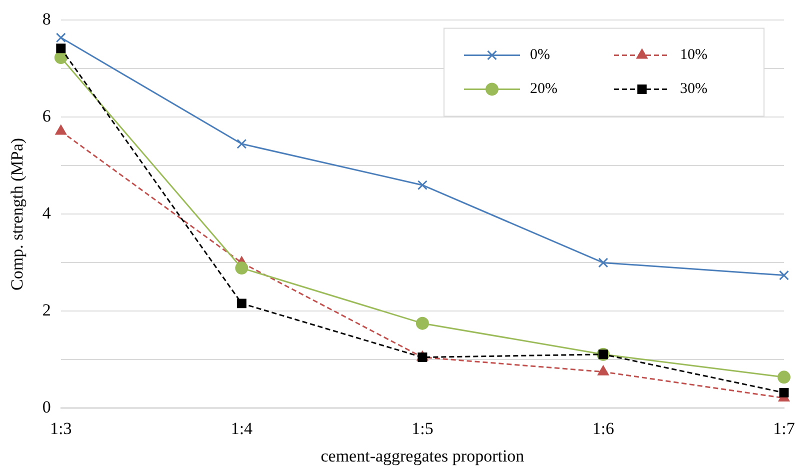 This screenshot has height=471, width=806. What do you see at coordinates (544, 89) in the screenshot?
I see `legend-label: 20%` at bounding box center [544, 89].